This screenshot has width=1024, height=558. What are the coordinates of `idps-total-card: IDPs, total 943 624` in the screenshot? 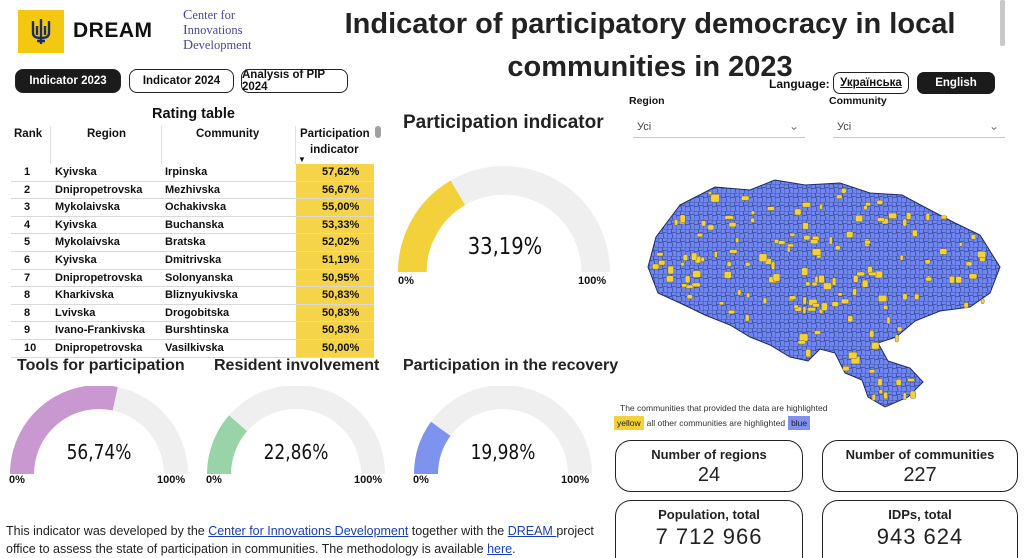 It's located at (920, 529).